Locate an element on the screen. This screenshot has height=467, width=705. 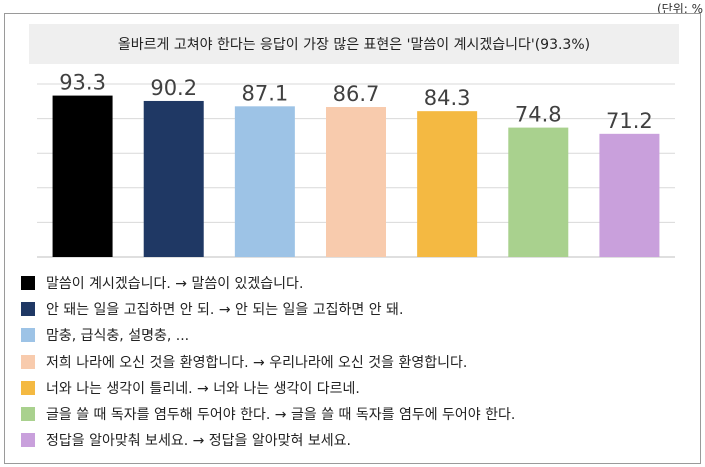
unit-note: (단위: % is located at coordinates (679, 9).